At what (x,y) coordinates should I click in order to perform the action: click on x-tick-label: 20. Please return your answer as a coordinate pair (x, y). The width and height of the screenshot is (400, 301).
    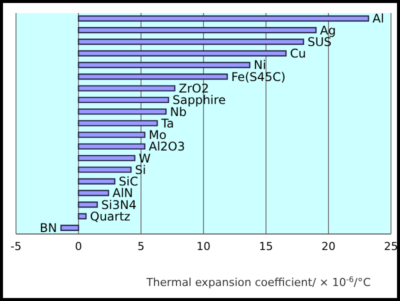
    Looking at the image, I should click on (329, 246).